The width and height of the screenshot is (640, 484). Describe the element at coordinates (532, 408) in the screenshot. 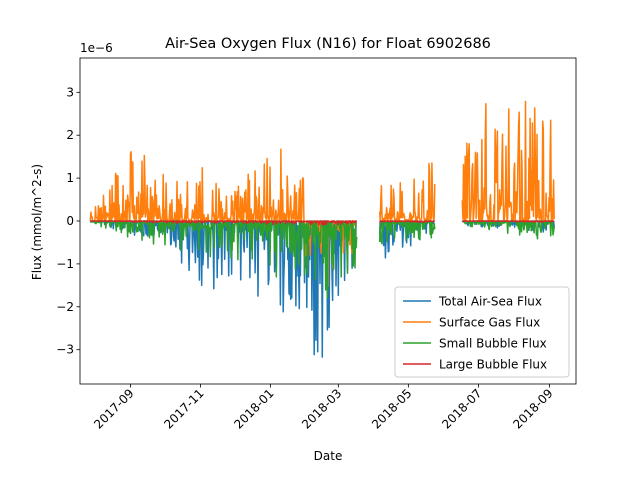

I see `x-tick-label: 2018-09` at that location.